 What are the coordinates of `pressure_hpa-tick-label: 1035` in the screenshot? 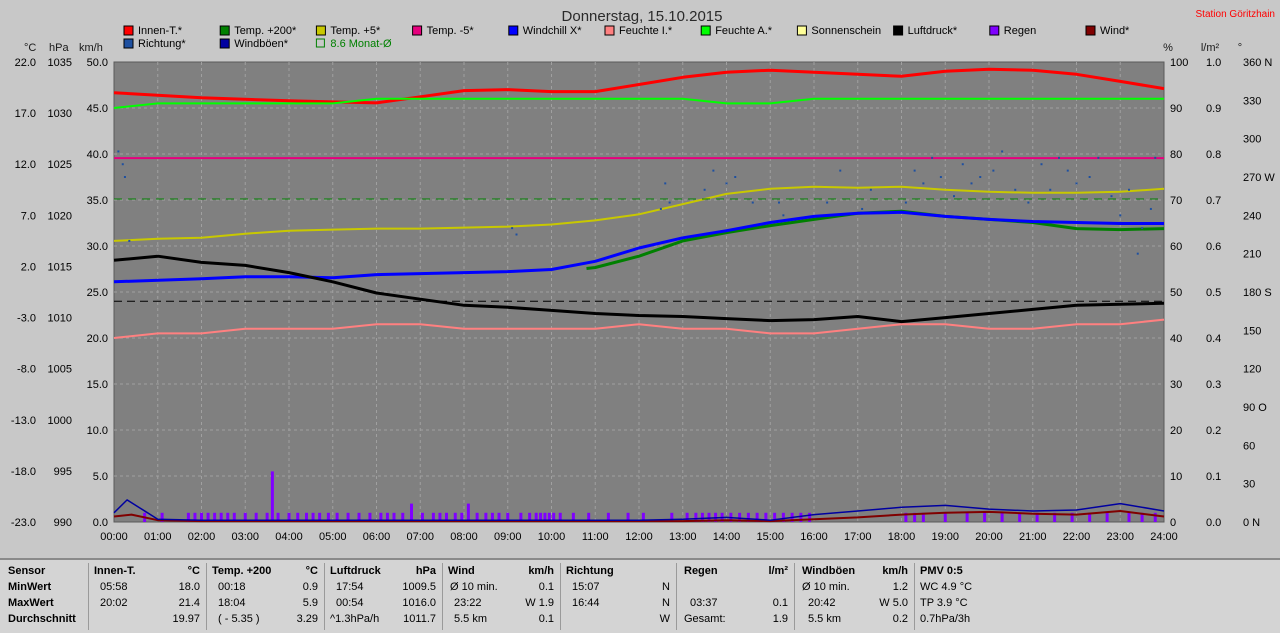 It's located at (60, 63).